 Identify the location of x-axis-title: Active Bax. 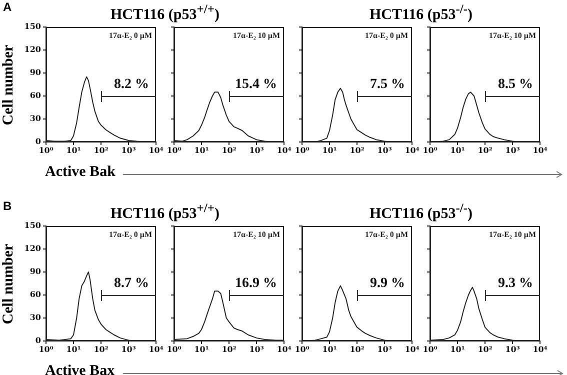
(80, 369).